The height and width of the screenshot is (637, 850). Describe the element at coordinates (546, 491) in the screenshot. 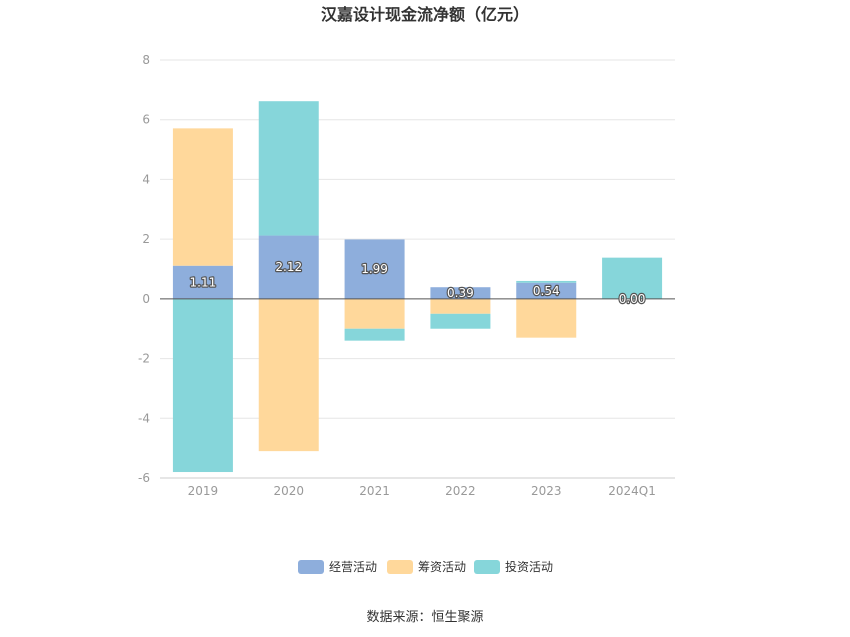

I see `x-tick-label: 2023` at that location.